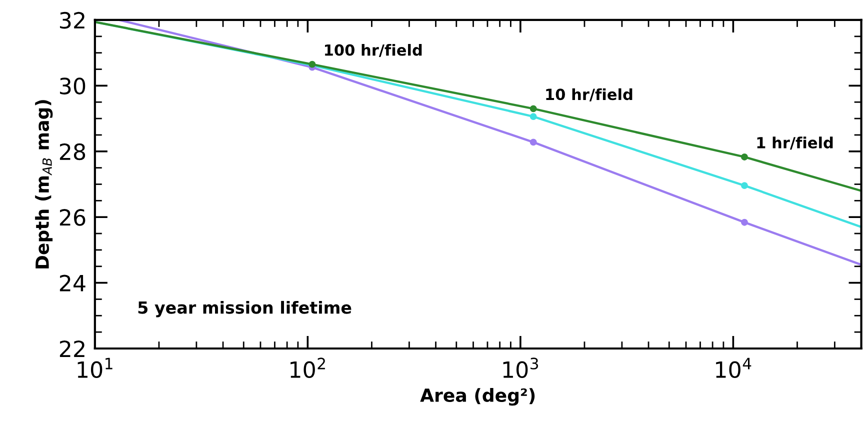 The width and height of the screenshot is (863, 425). What do you see at coordinates (73, 86) in the screenshot?
I see `y-tick-label: 30` at bounding box center [73, 86].